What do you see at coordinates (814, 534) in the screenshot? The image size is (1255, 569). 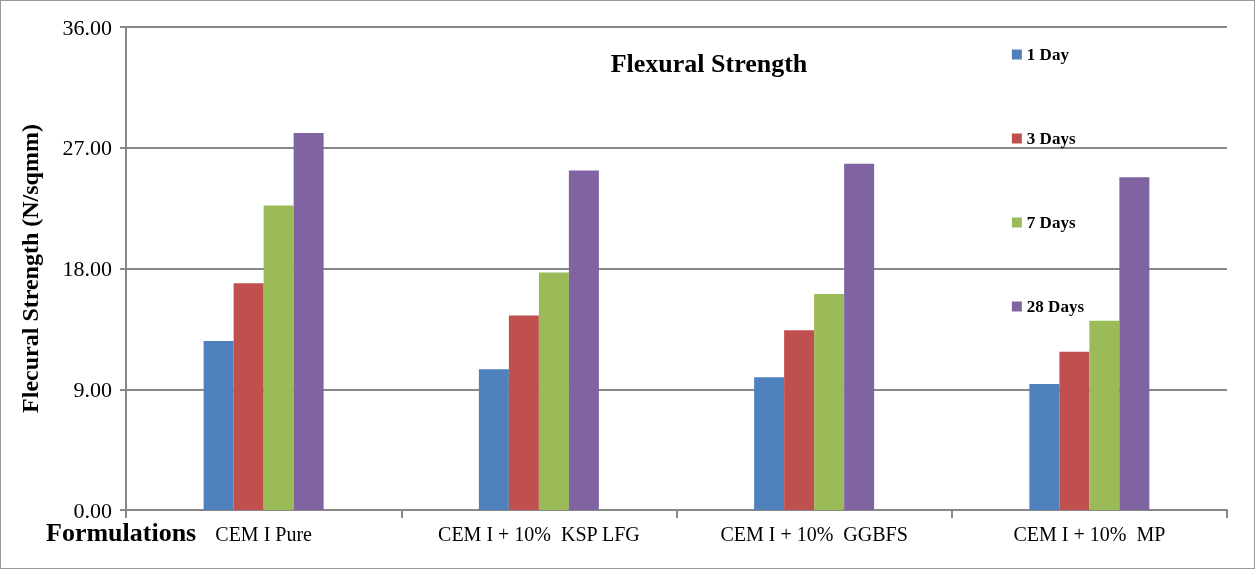 I see `x-tick-label: CEM I + 10% GGBFS` at bounding box center [814, 534].